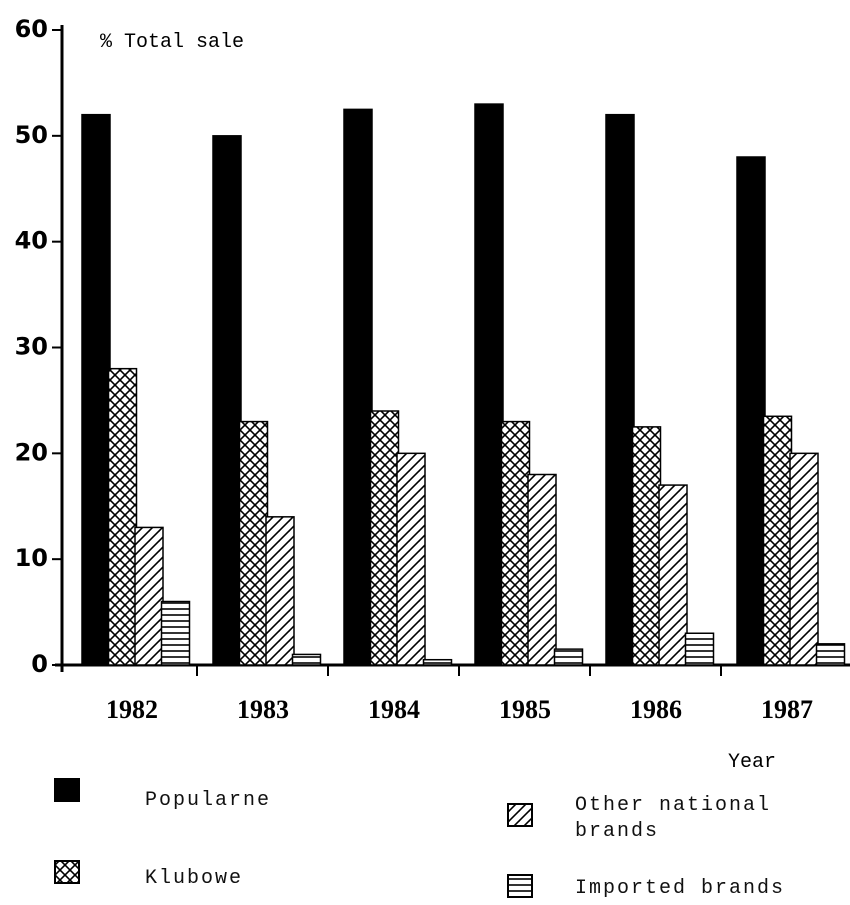 This screenshot has height=905, width=850. I want to click on y-tick-label: 30, so click(31, 347).